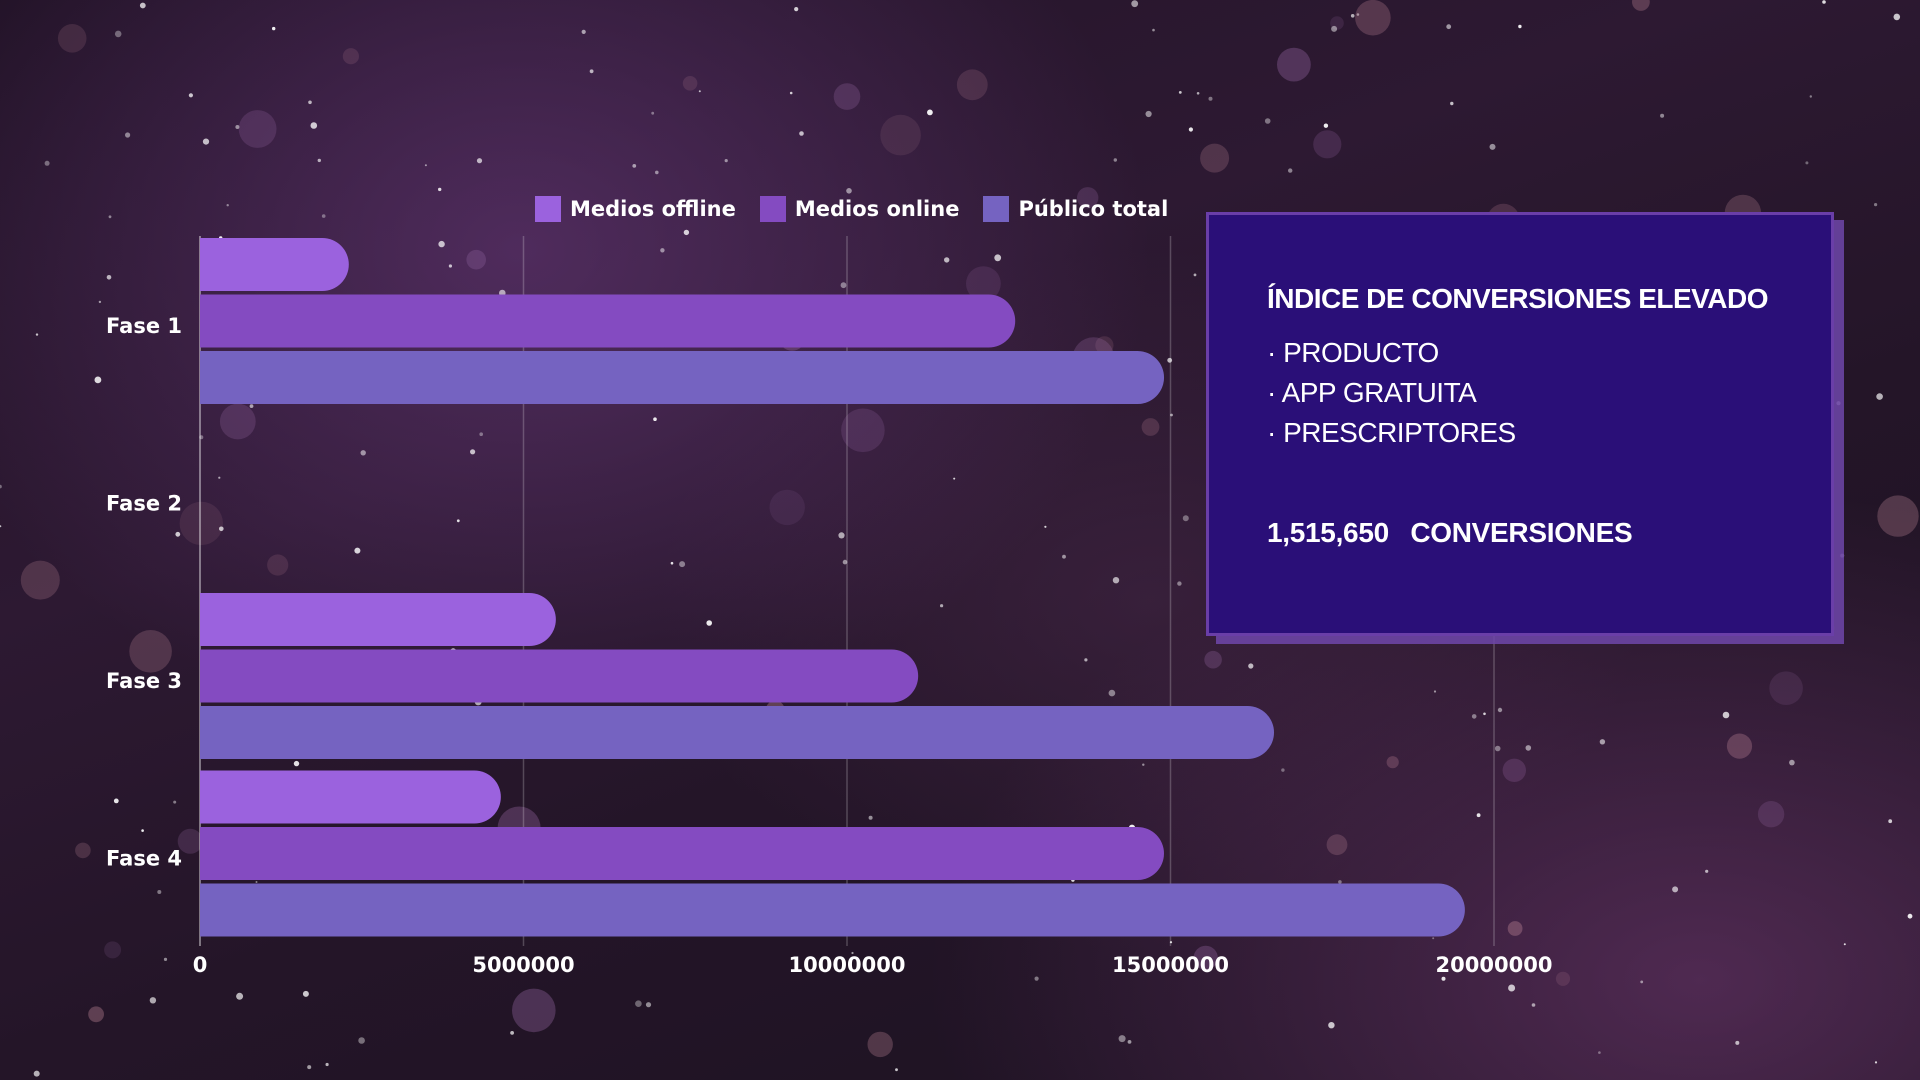  What do you see at coordinates (144, 326) in the screenshot?
I see `category-label: Fase 1` at bounding box center [144, 326].